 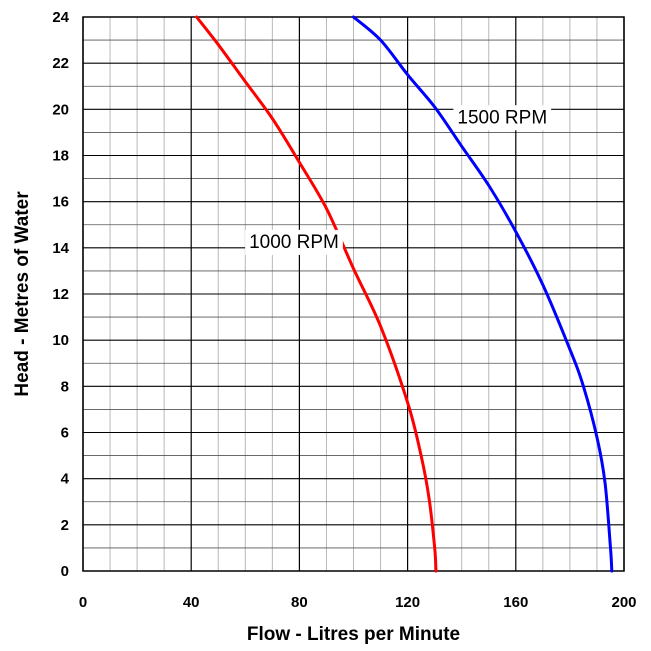 What do you see at coordinates (299, 602) in the screenshot?
I see `x-tick-label: 80` at bounding box center [299, 602].